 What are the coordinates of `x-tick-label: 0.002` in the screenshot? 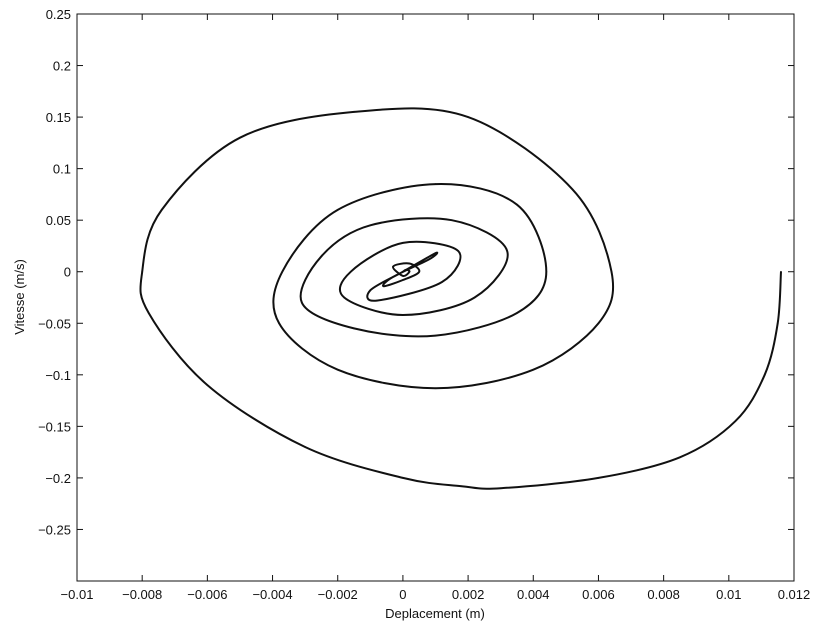 It's located at (468, 594).